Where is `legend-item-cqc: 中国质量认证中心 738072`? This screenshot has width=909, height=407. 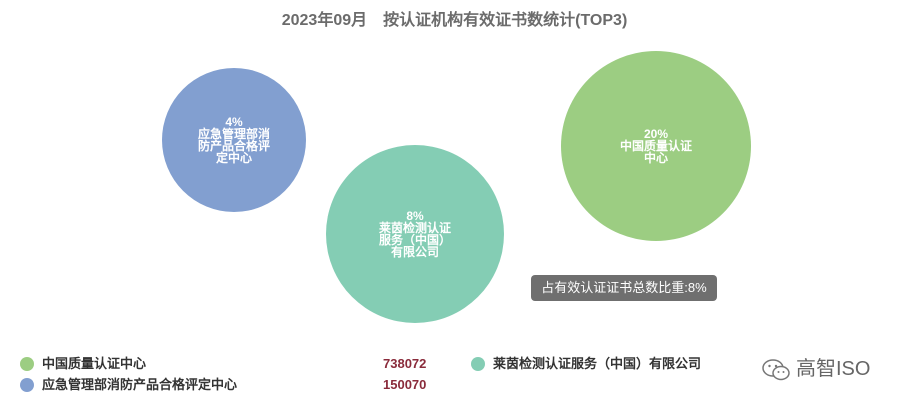
legend-item-cqc: 中国质量认证中心 738072 is located at coordinates (230, 364).